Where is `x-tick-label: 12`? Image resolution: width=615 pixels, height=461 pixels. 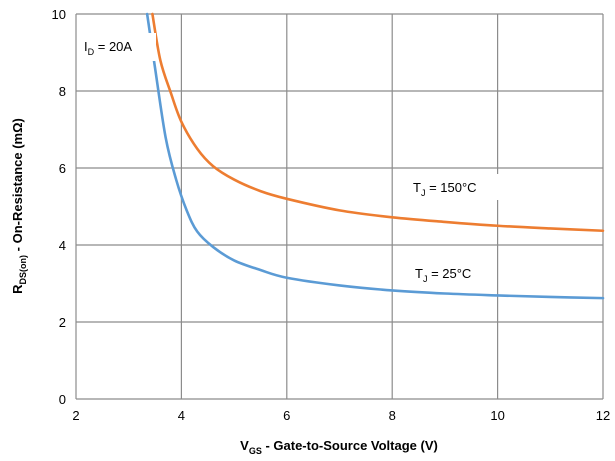
x-tick-label: 12 is located at coordinates (603, 415).